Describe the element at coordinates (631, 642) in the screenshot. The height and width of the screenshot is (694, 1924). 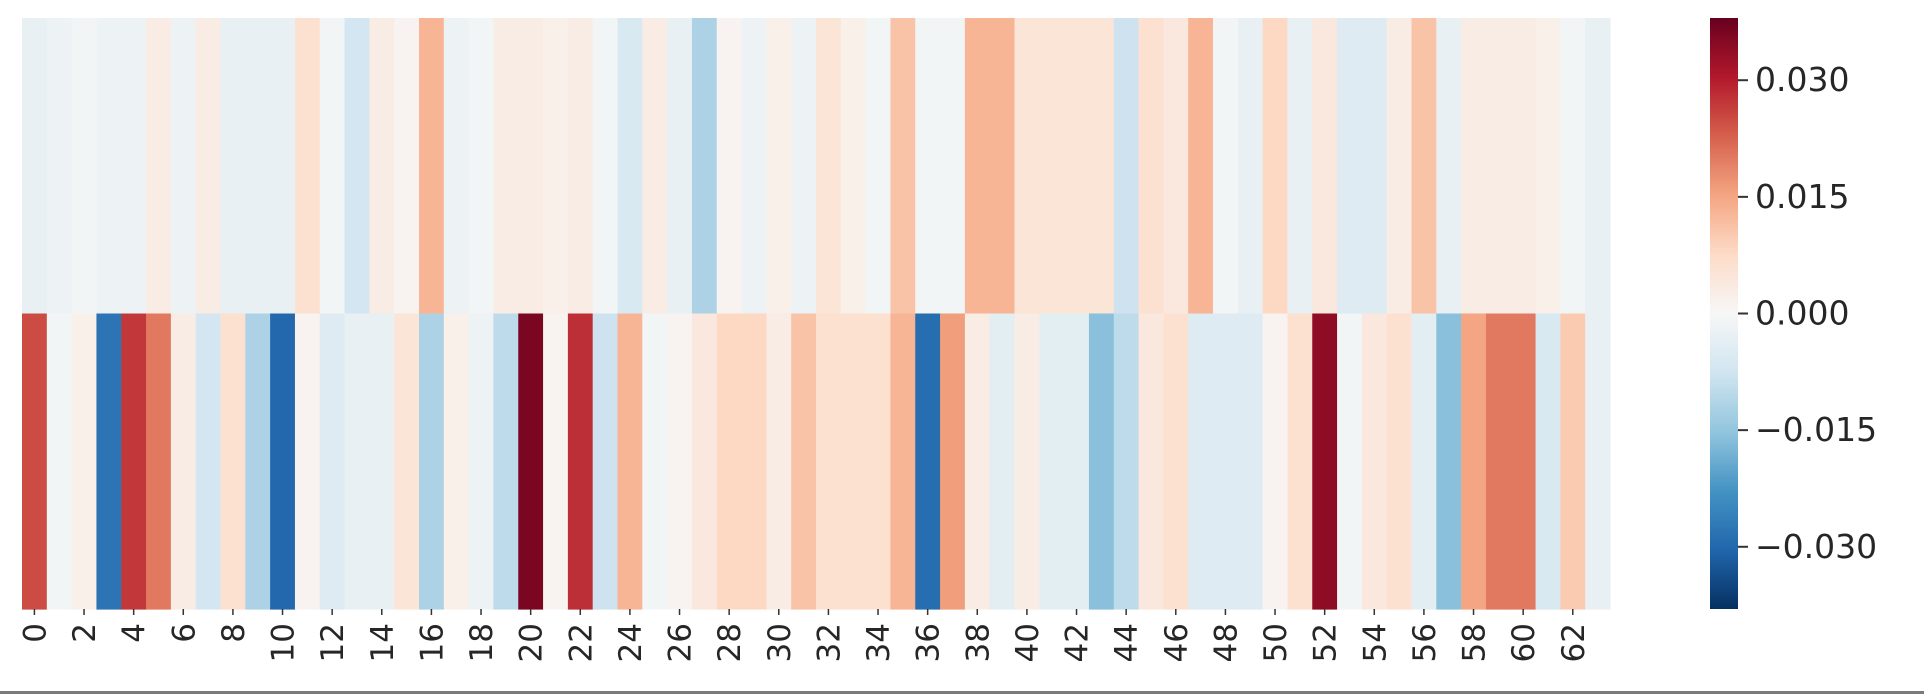
I see `x-tick-label: 24` at that location.